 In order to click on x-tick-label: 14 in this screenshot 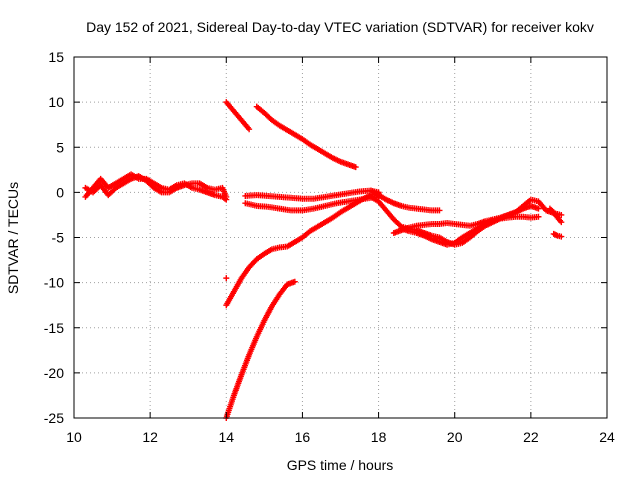, I will do `click(226, 437)`.